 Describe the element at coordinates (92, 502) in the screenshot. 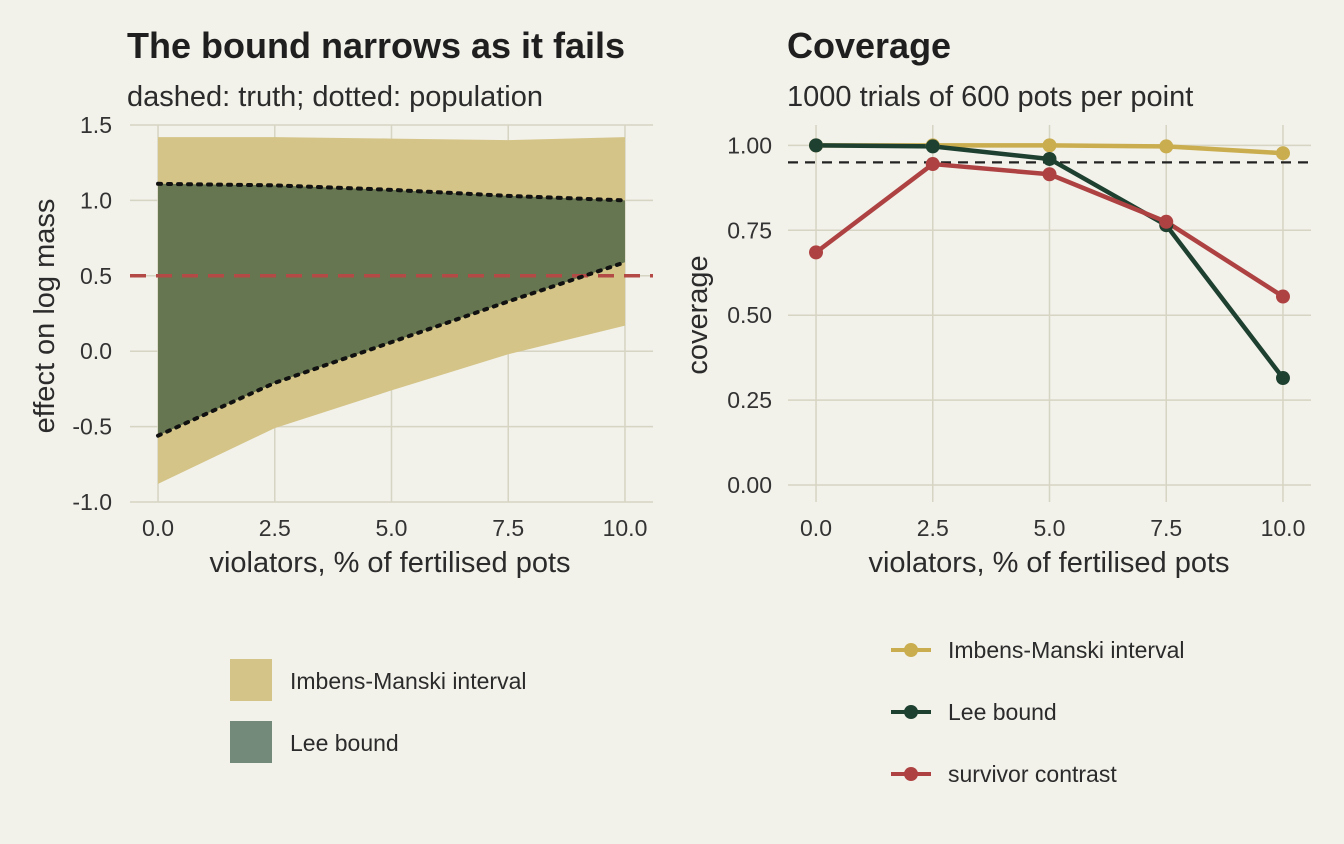

I see `left-y-tick-label: -1.0` at that location.